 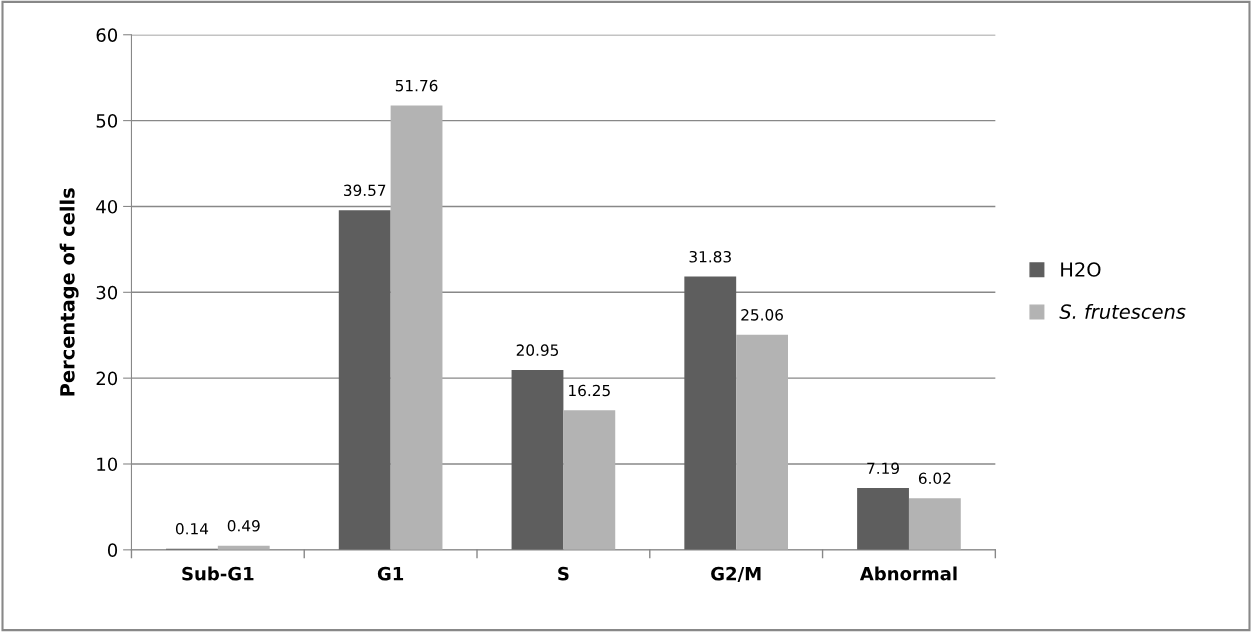 What do you see at coordinates (107, 378) in the screenshot?
I see `y-tick-label: 20` at bounding box center [107, 378].